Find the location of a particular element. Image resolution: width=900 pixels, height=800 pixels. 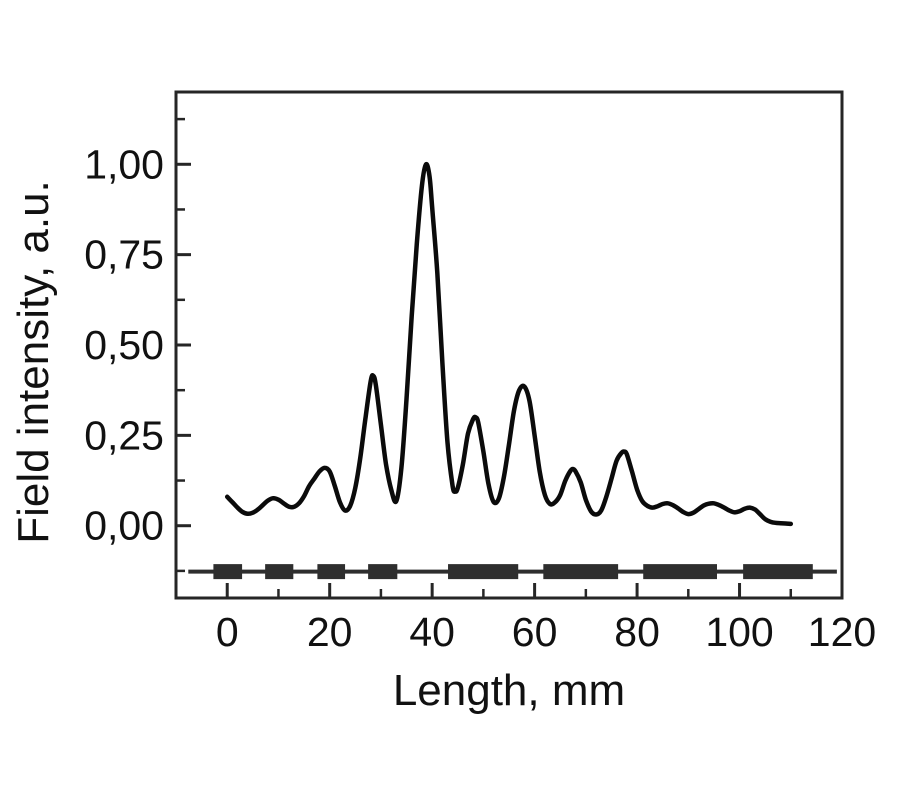

x-tick-label: 60 is located at coordinates (535, 632).